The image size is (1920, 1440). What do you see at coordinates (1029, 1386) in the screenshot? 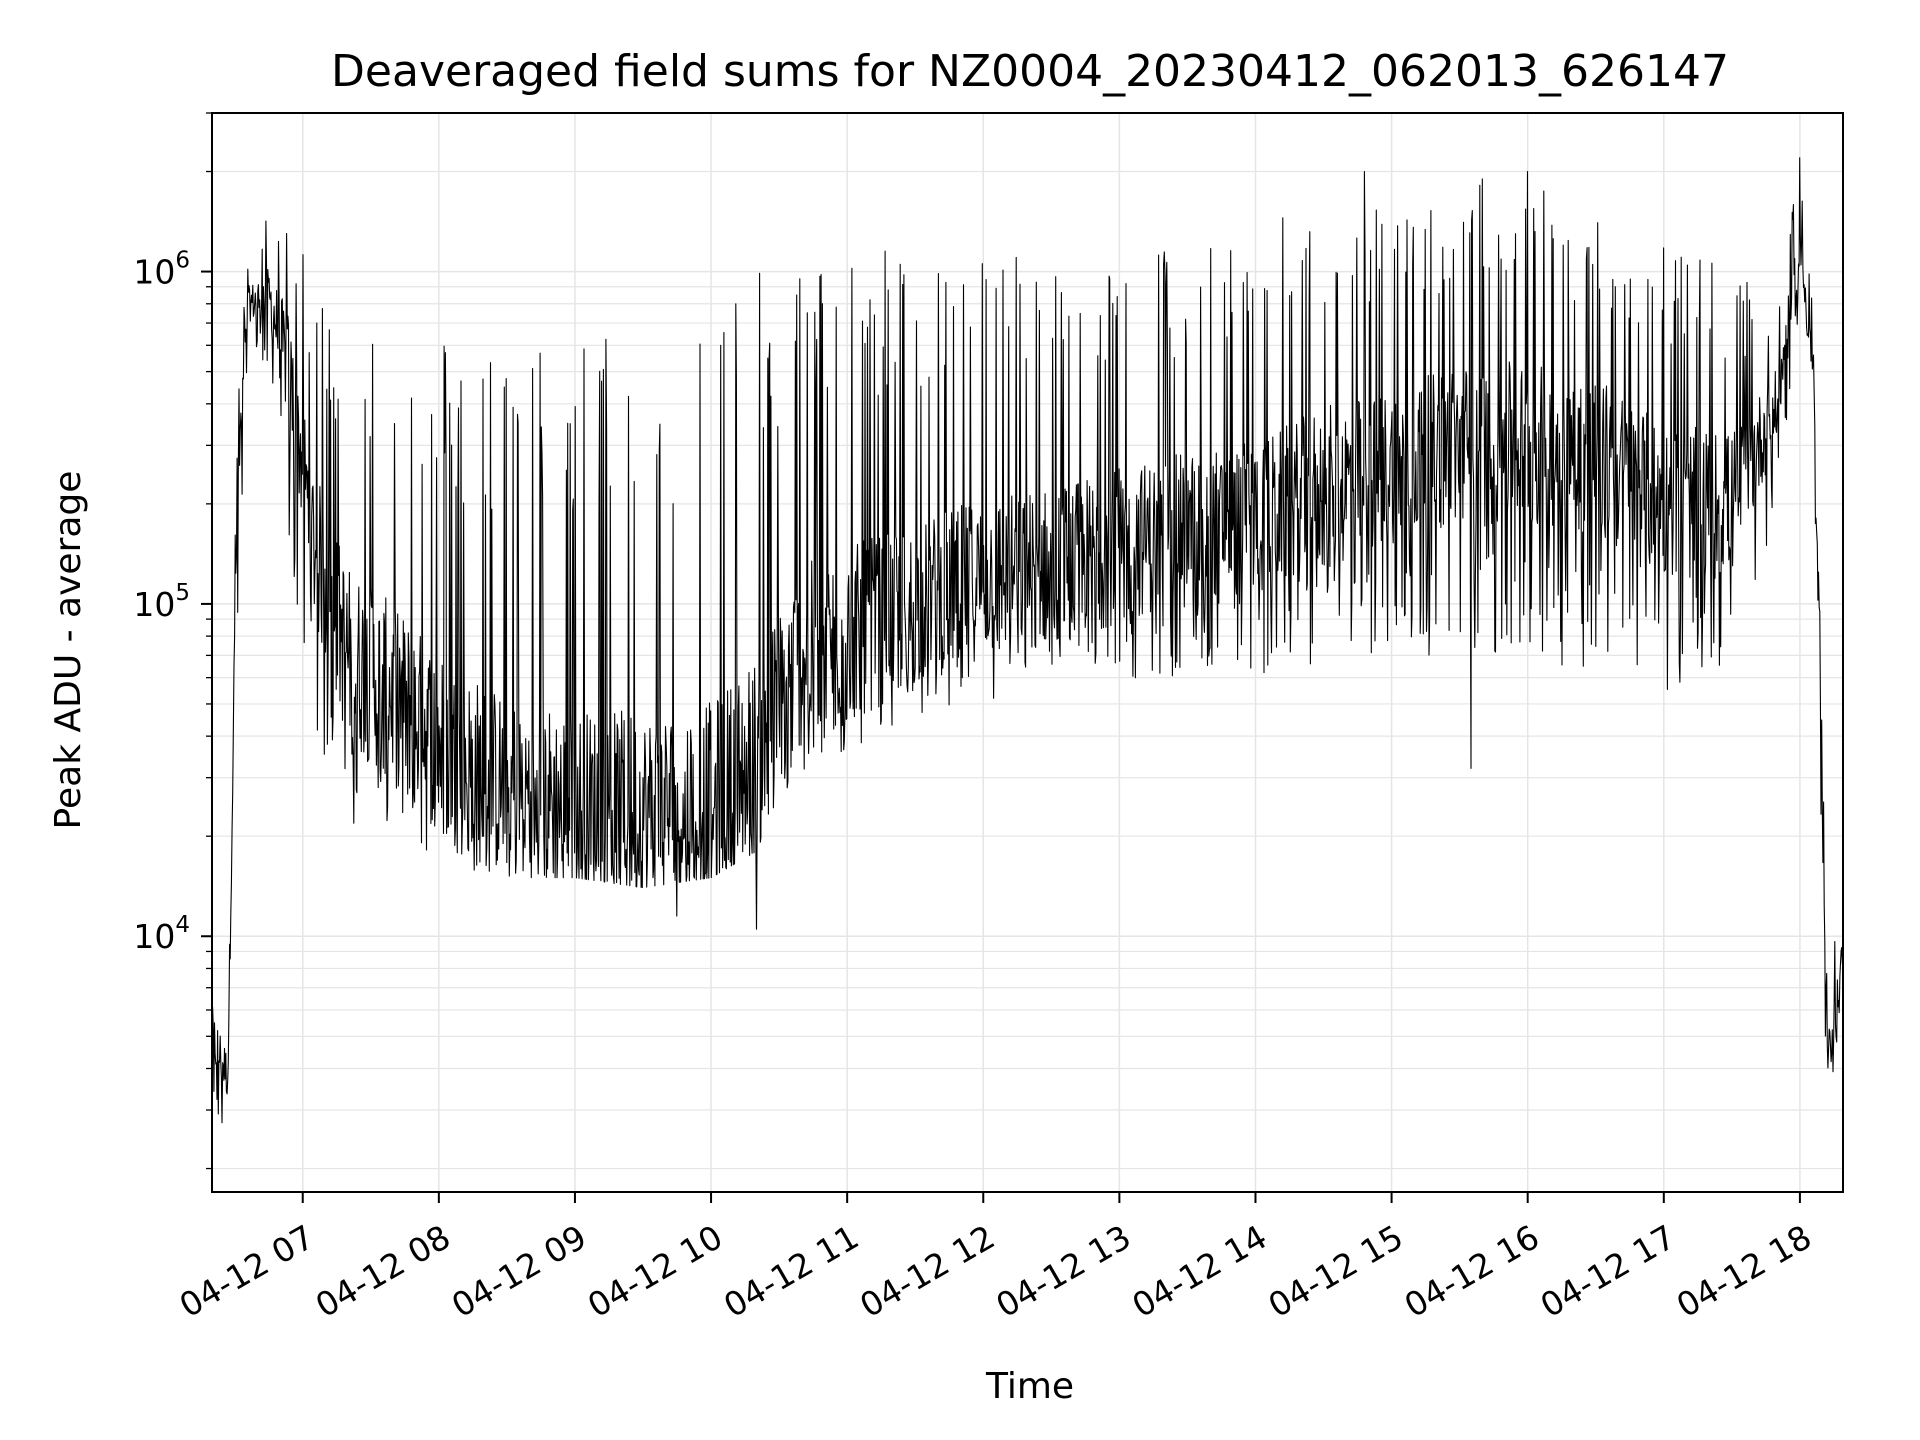
I see `x-axis-label: Time` at bounding box center [1029, 1386].